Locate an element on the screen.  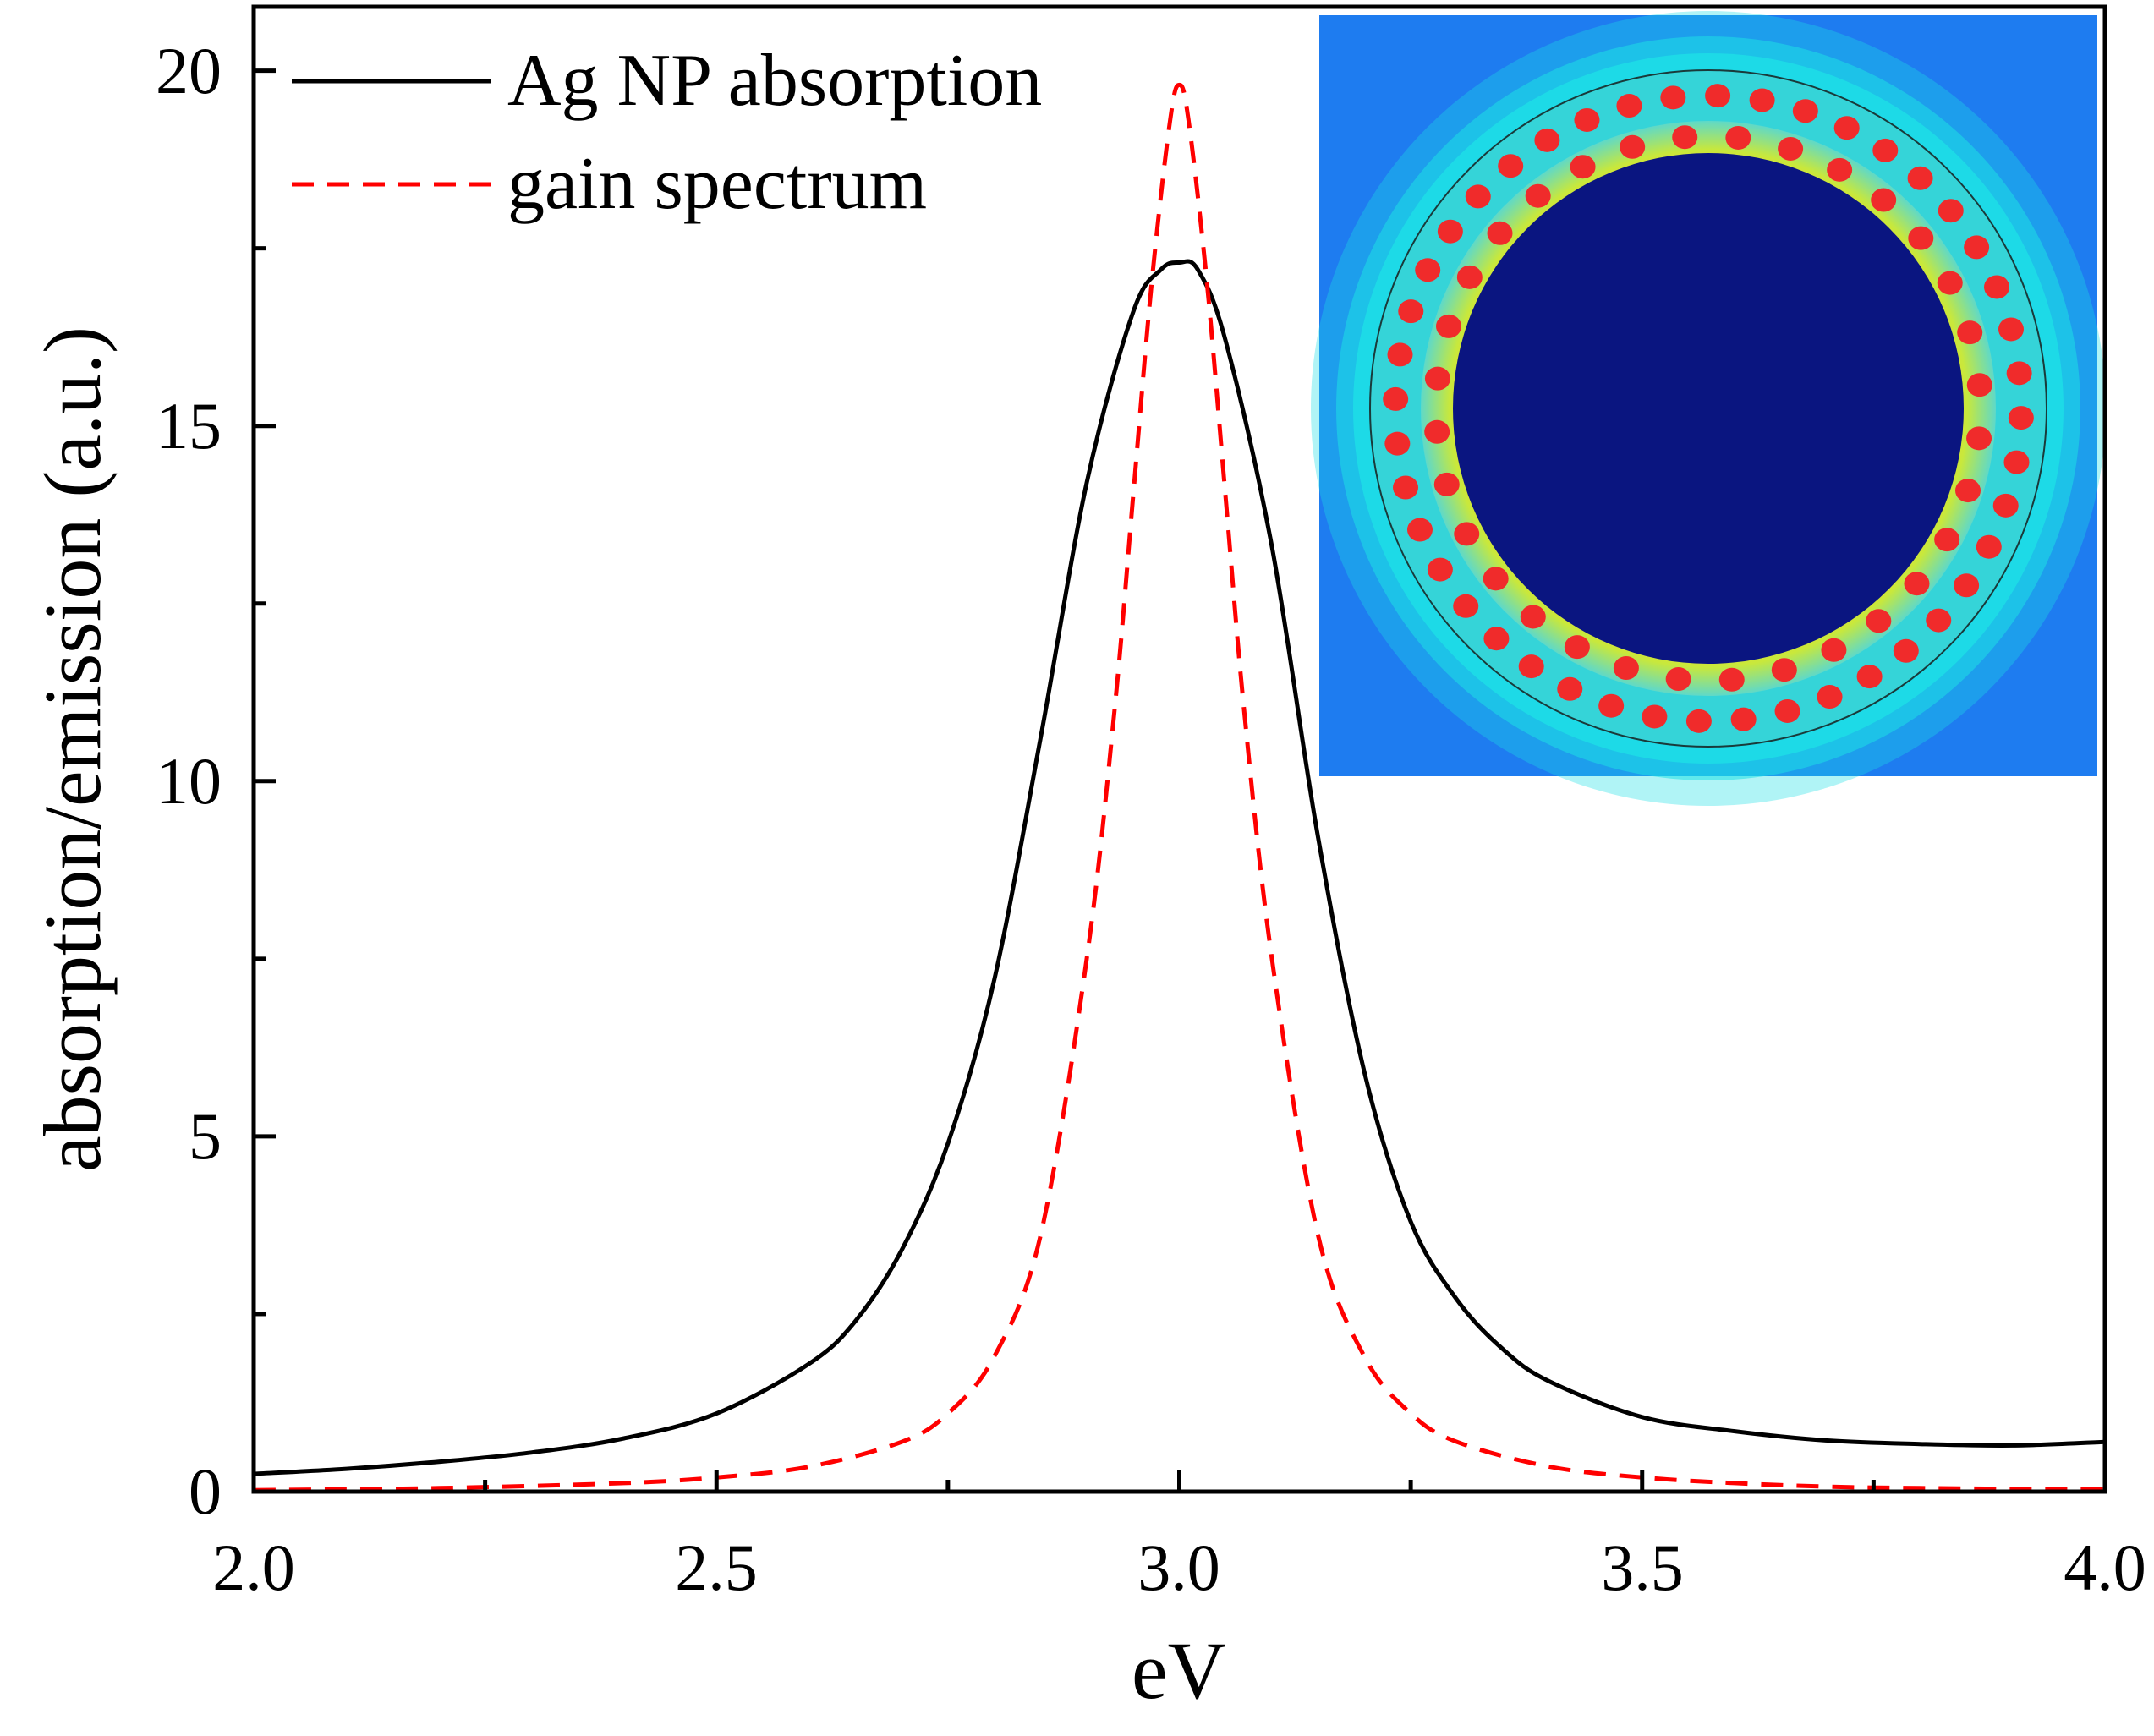
y-tick-label-1: 5 is located at coordinates (205, 1136).